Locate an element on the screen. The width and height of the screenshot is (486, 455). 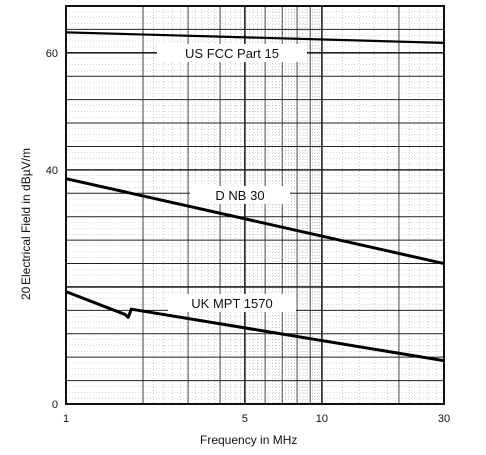
series-label-3: UK MPT 1570 is located at coordinates (231, 303).